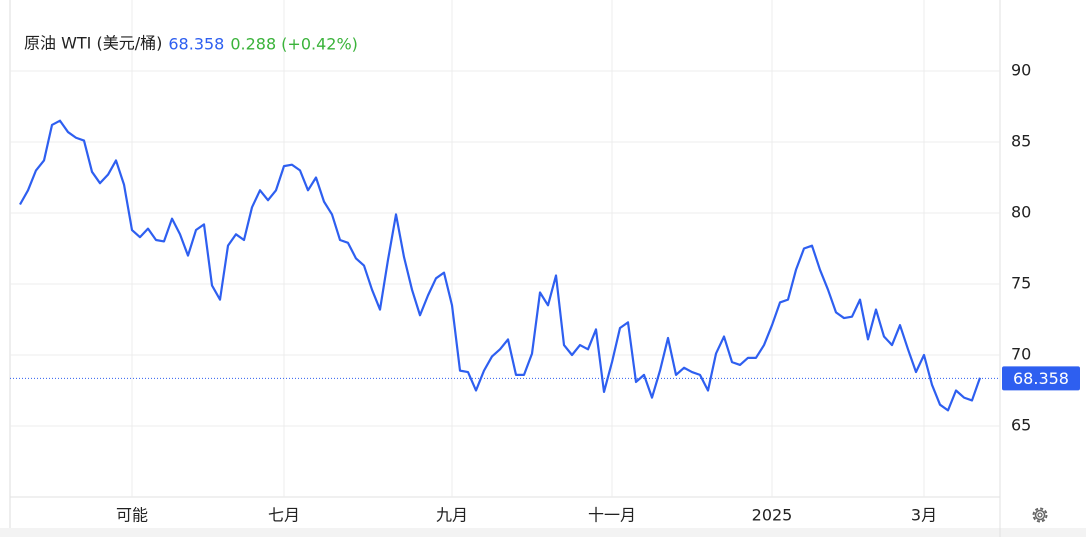 The width and height of the screenshot is (1086, 537). I want to click on bottom-strip, so click(543, 532).